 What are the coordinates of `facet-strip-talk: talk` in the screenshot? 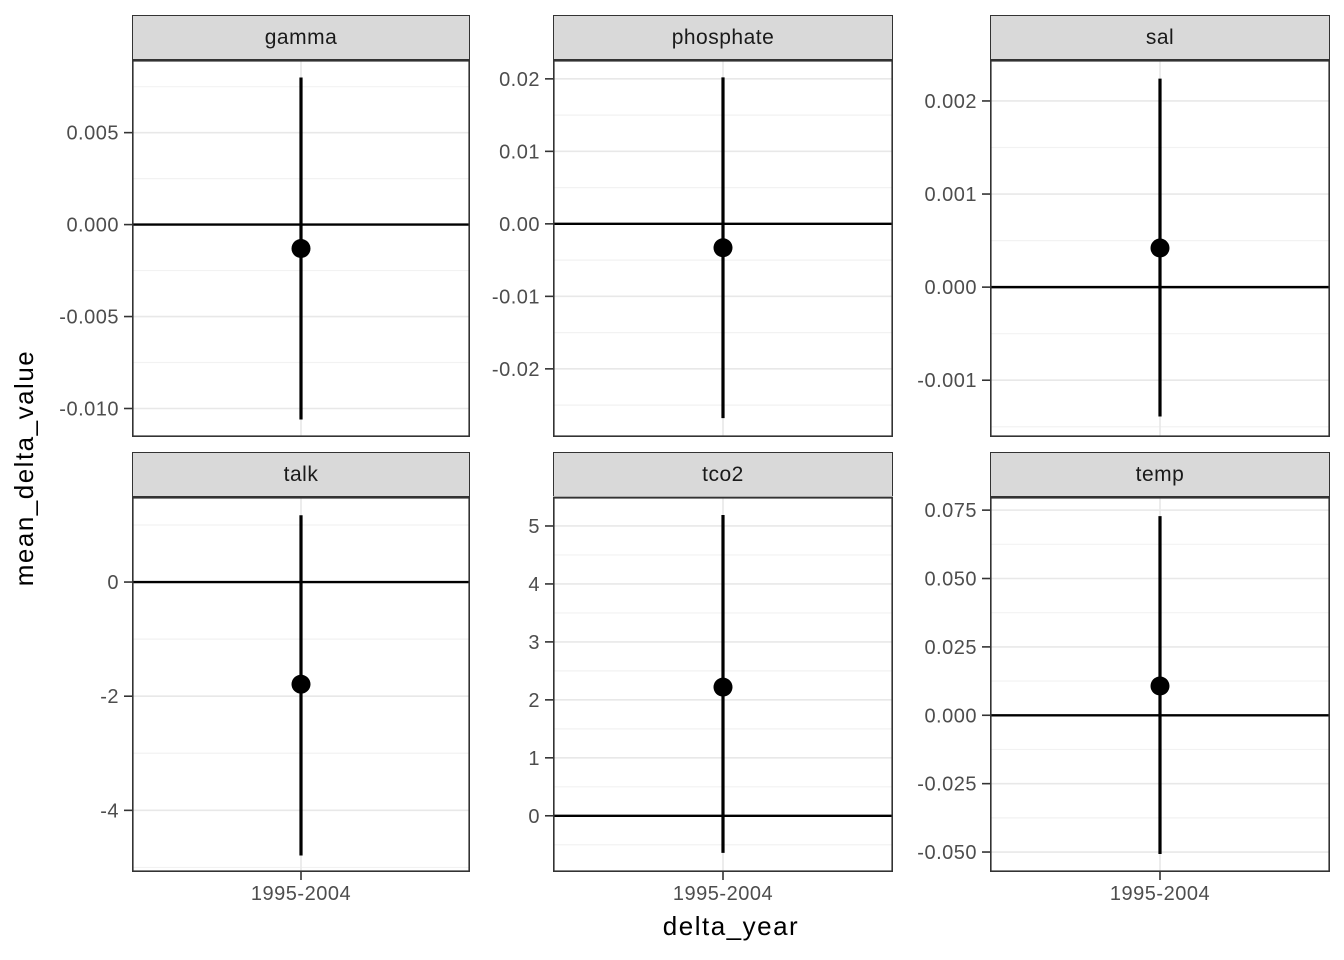 It's located at (301, 474).